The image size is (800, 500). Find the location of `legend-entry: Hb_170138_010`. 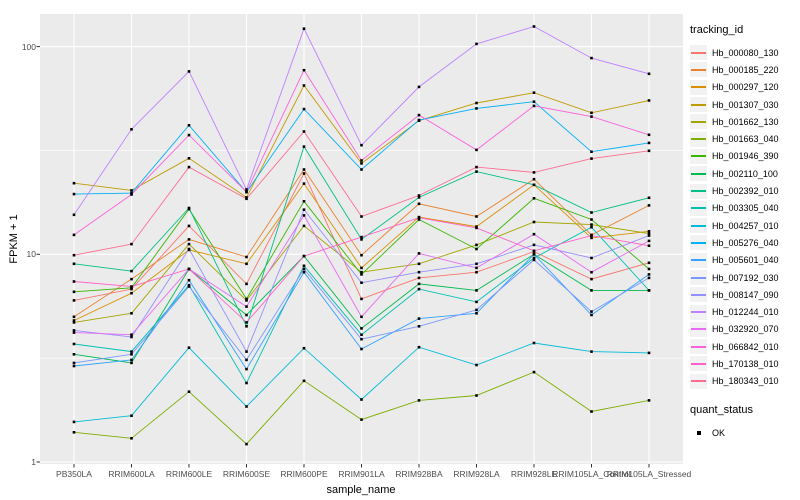

legend-entry: Hb_170138_010 is located at coordinates (744, 363).